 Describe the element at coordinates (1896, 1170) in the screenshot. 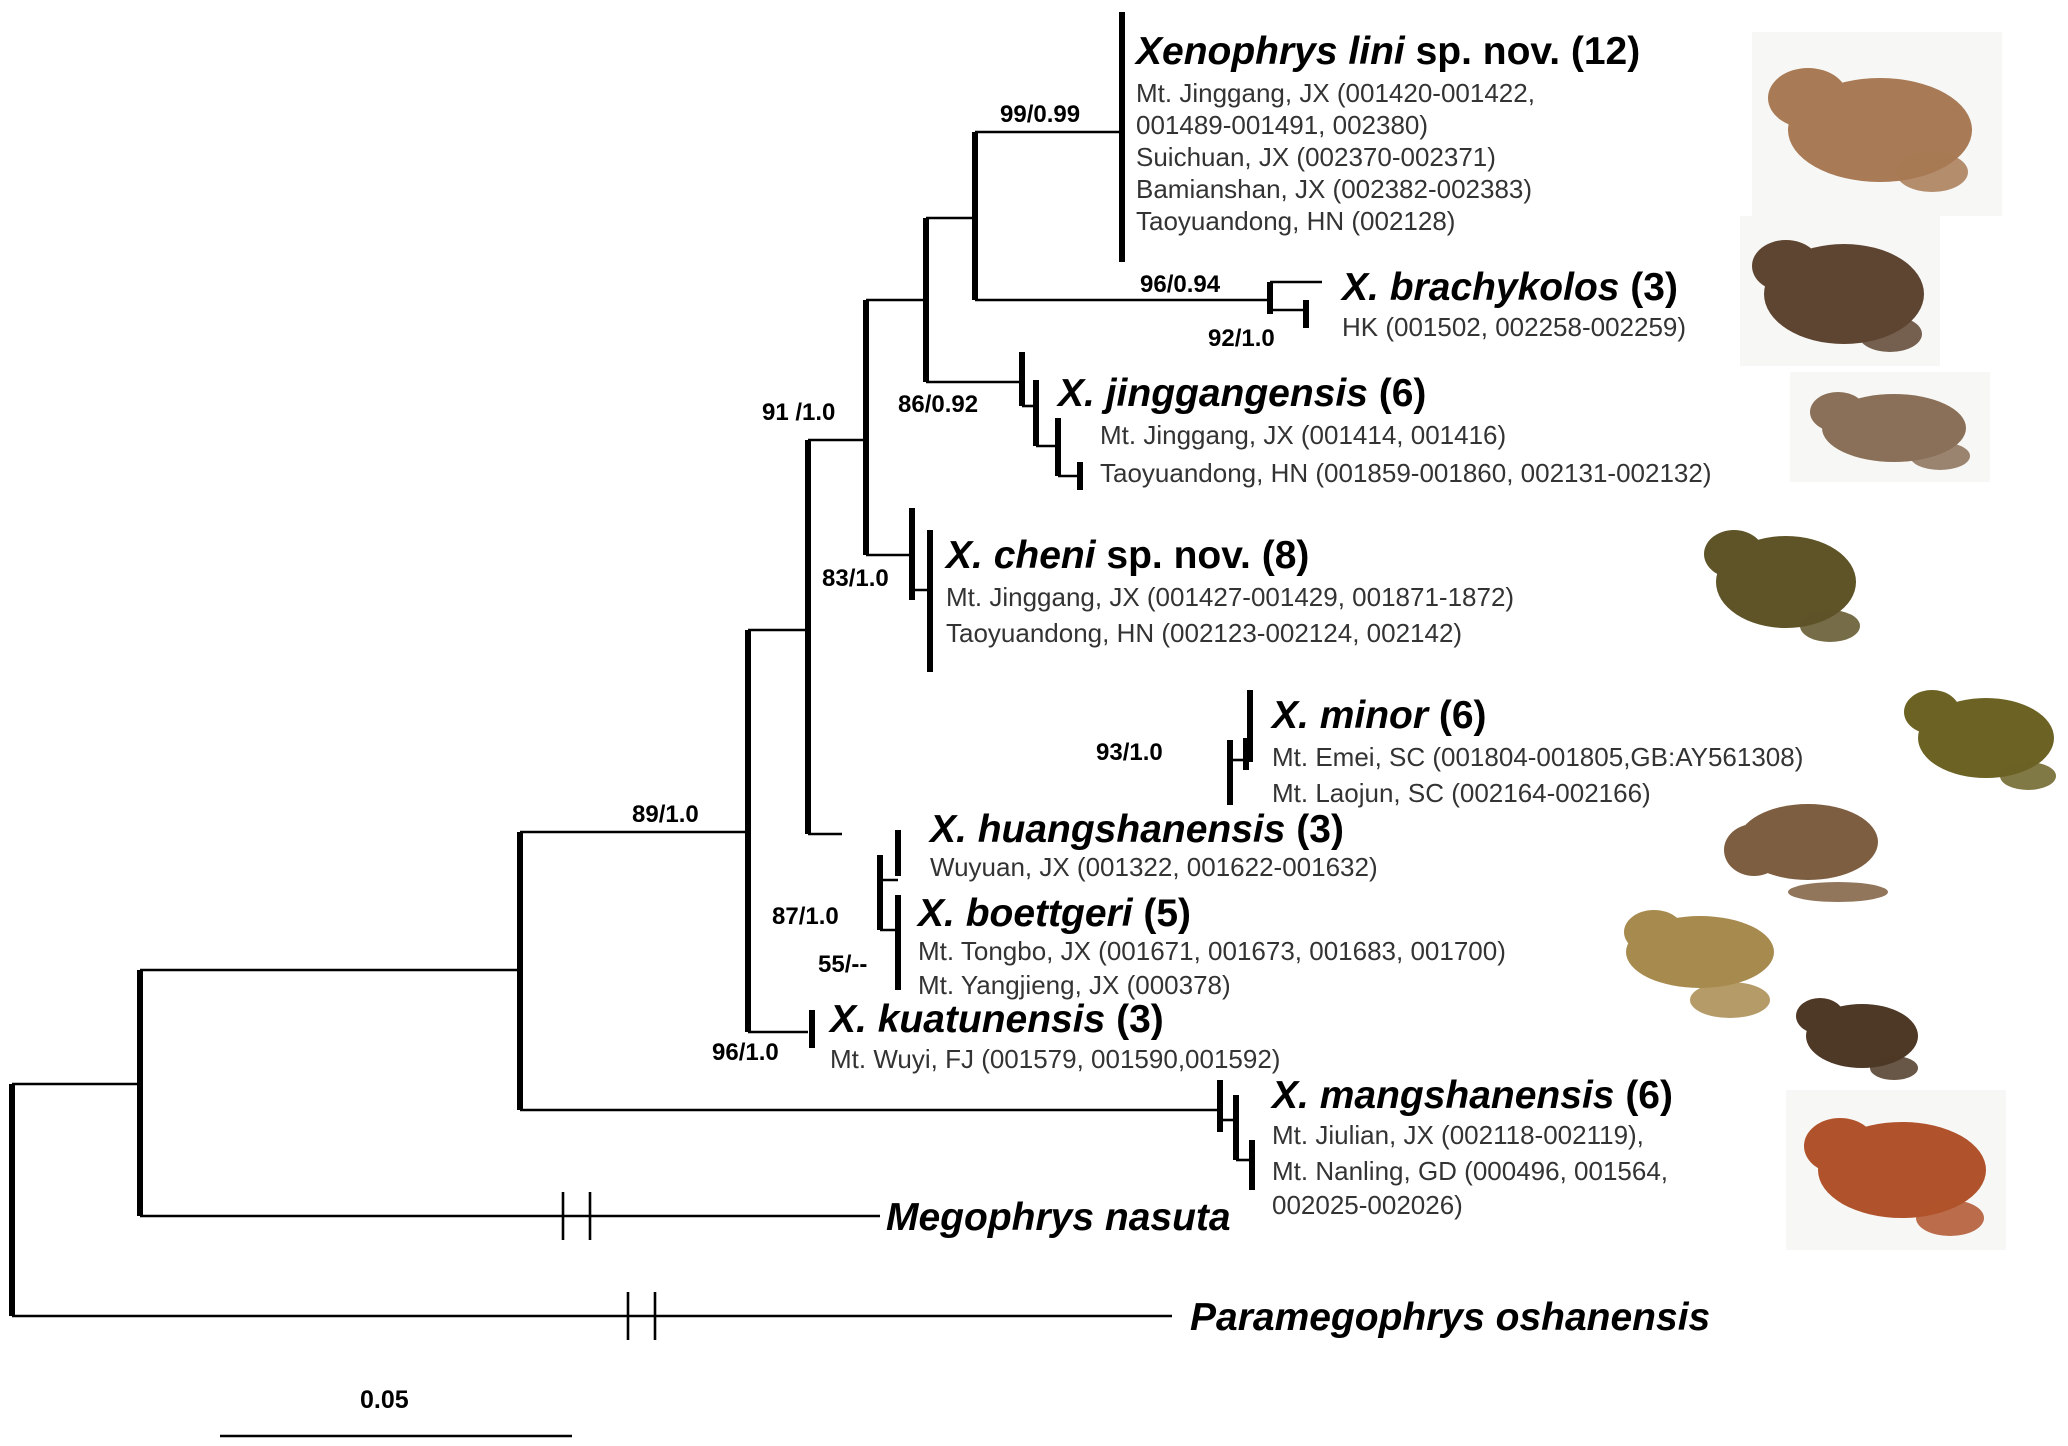

I see `frog-photo-mangshanensis` at that location.